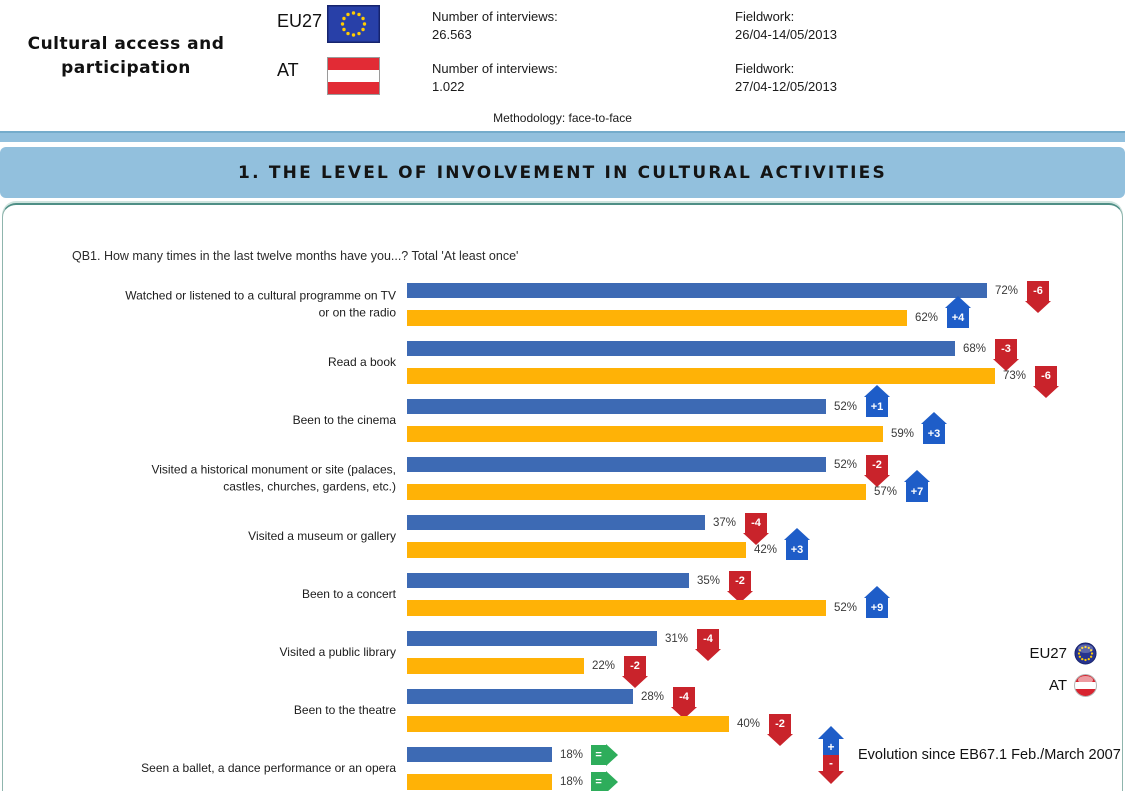 The height and width of the screenshot is (791, 1125). Describe the element at coordinates (604, 666) in the screenshot. I see `bar-value: 22%` at that location.